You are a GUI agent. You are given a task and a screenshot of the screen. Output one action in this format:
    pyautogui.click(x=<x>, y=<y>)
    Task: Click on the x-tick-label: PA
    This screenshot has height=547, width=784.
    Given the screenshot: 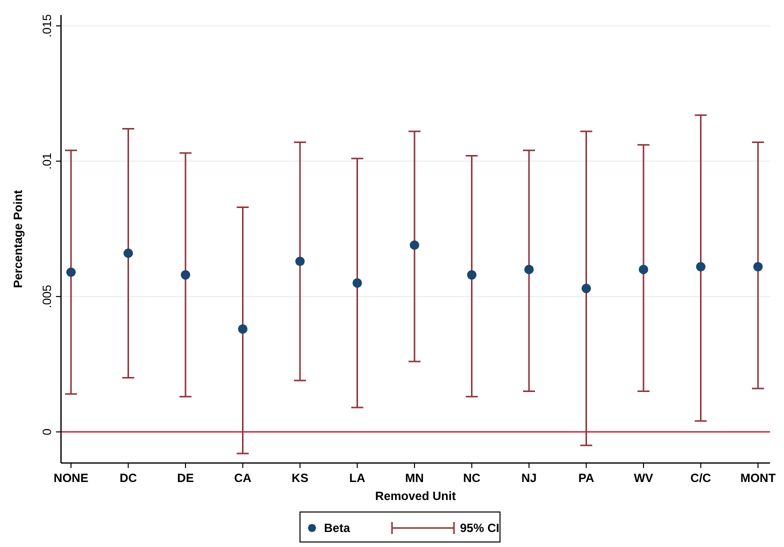 What is the action you would take?
    pyautogui.click(x=586, y=477)
    